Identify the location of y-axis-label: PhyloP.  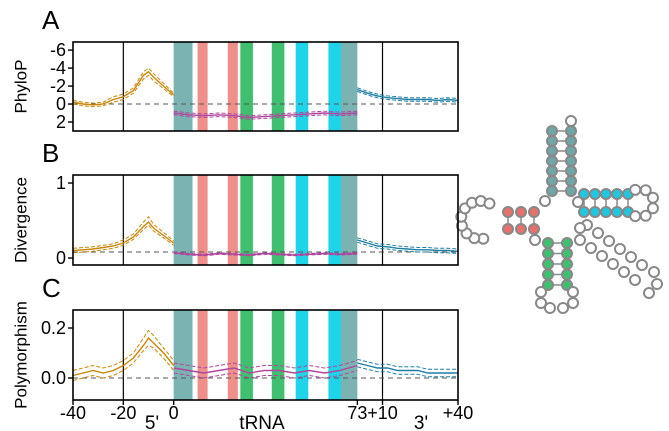
(20, 87).